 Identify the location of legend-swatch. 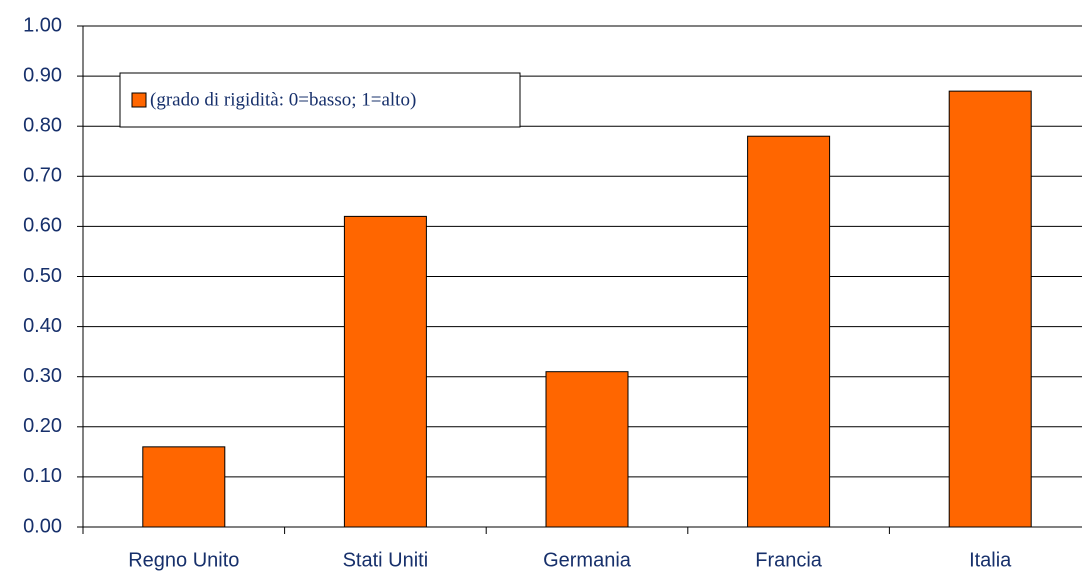
(139, 100).